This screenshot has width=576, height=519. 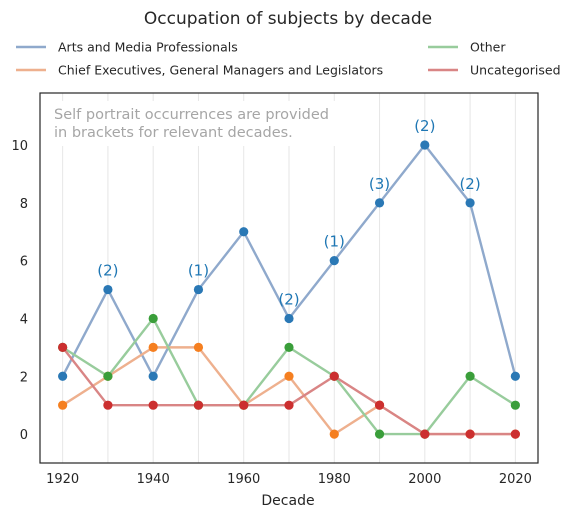 I want to click on legend-item: Arts and Media Professionals, so click(x=127, y=47).